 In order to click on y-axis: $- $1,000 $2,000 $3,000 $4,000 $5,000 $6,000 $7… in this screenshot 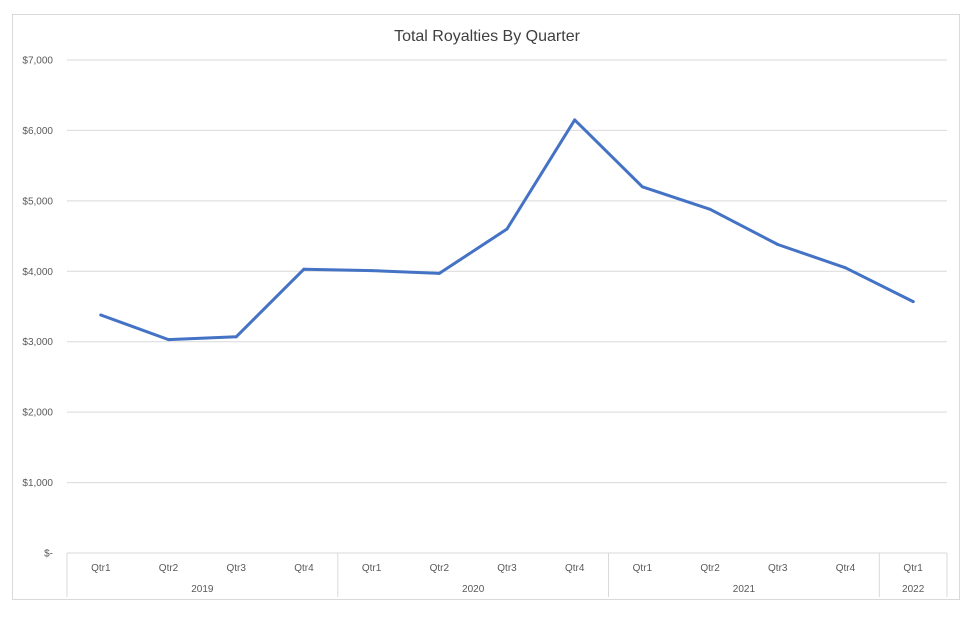, I will do `click(37, 308)`.